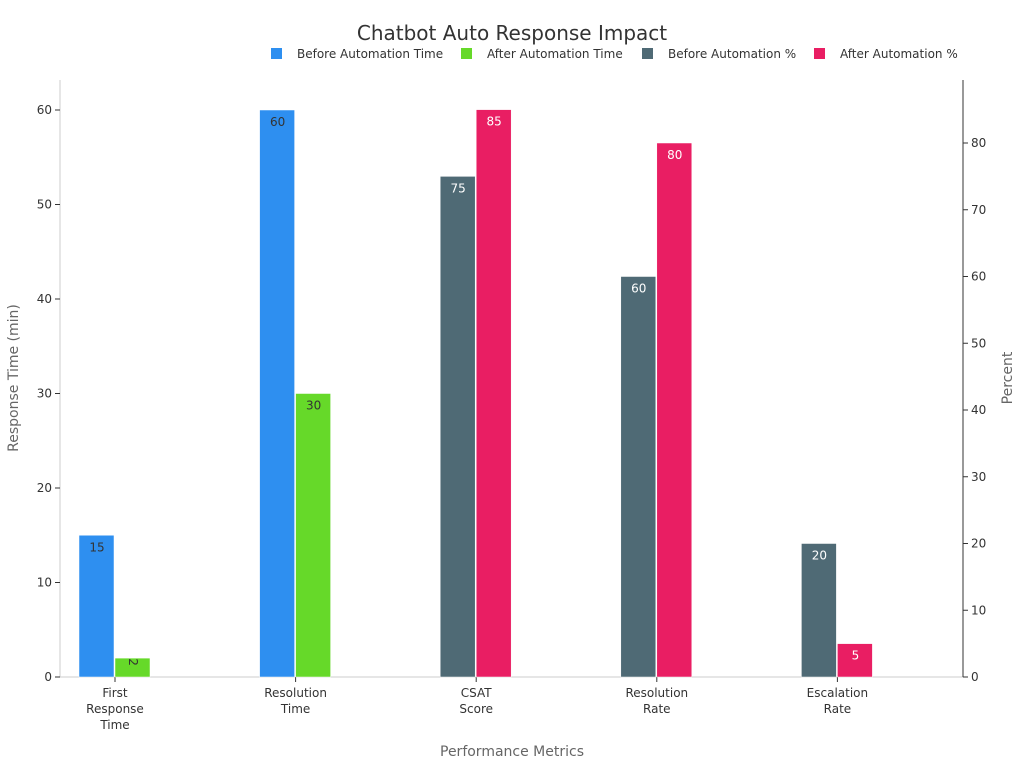 This screenshot has height=768, width=1024. Describe the element at coordinates (115, 693) in the screenshot. I see `x-tick-label: First` at that location.